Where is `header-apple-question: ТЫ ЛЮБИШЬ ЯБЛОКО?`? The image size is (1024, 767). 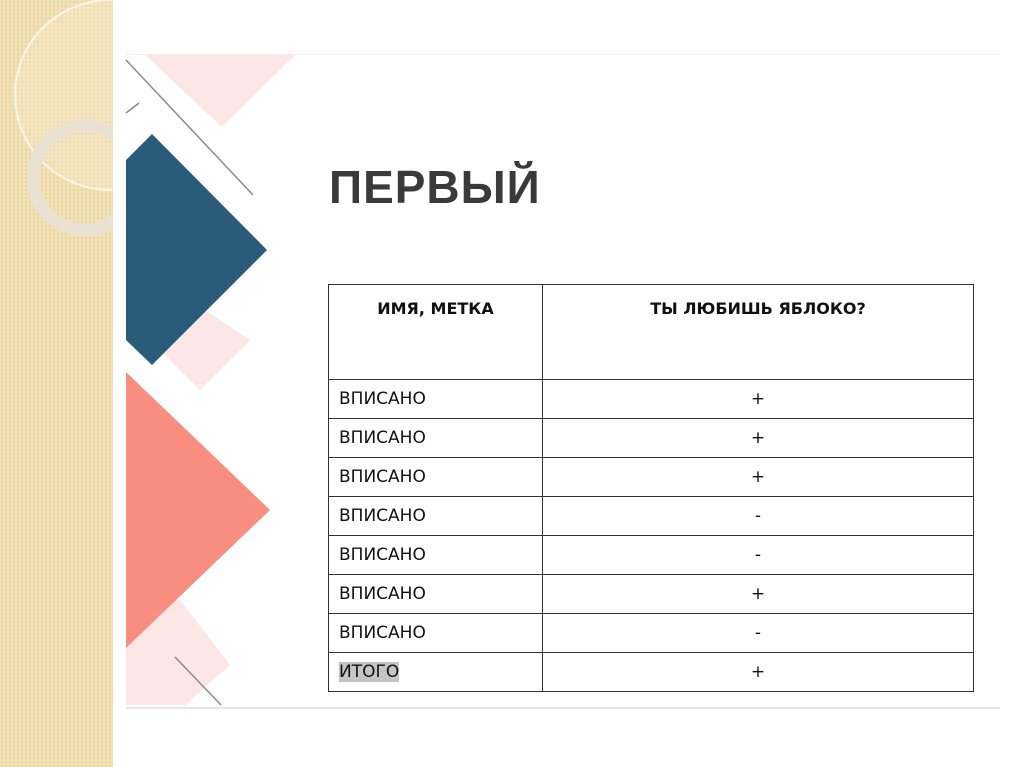
header-apple-question: ТЫ ЛЮБИШЬ ЯБЛОКО? is located at coordinates (758, 332).